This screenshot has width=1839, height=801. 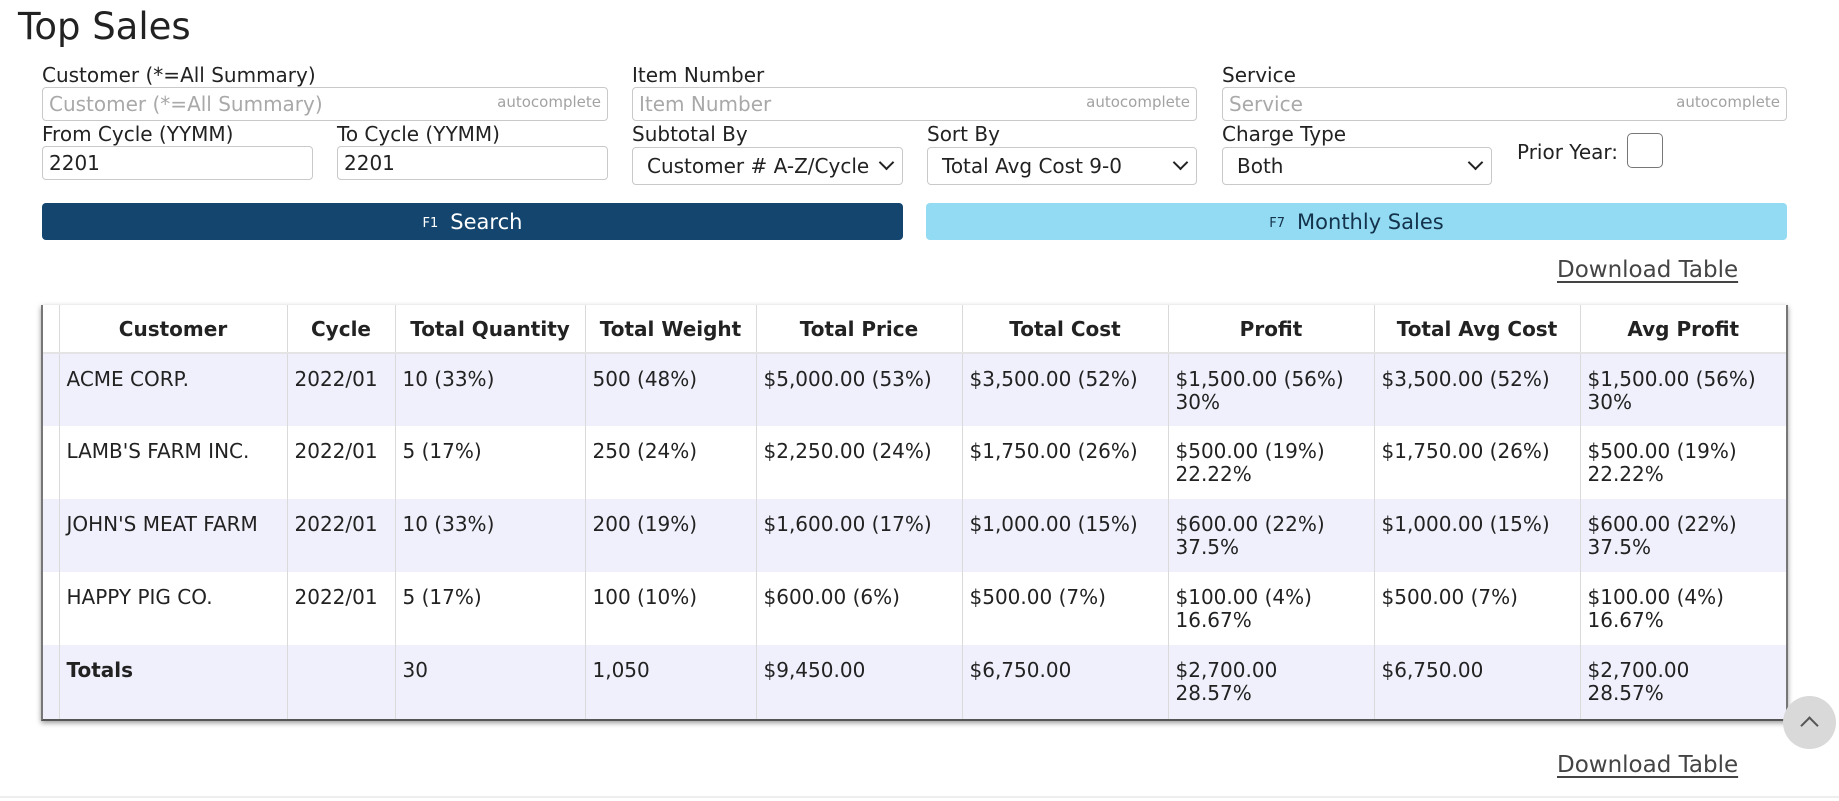 I want to click on cell-customer: JOHN'S MEAT FARM, so click(x=172, y=535).